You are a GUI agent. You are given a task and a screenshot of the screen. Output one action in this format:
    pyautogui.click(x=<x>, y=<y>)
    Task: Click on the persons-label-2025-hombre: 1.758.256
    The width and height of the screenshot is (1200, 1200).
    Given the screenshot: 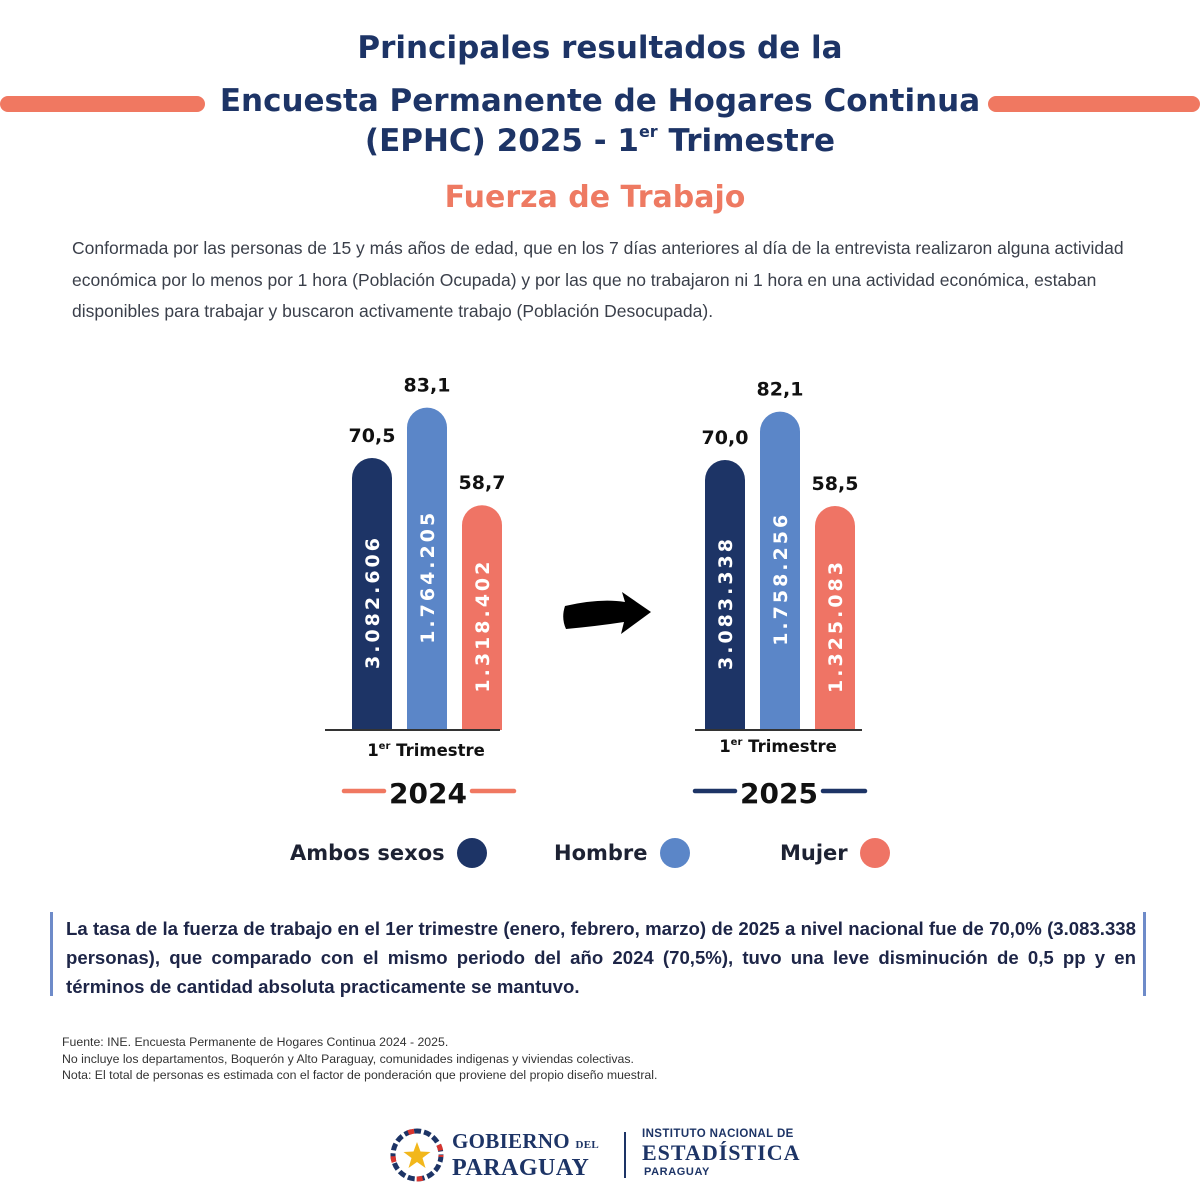 What is the action you would take?
    pyautogui.click(x=781, y=579)
    